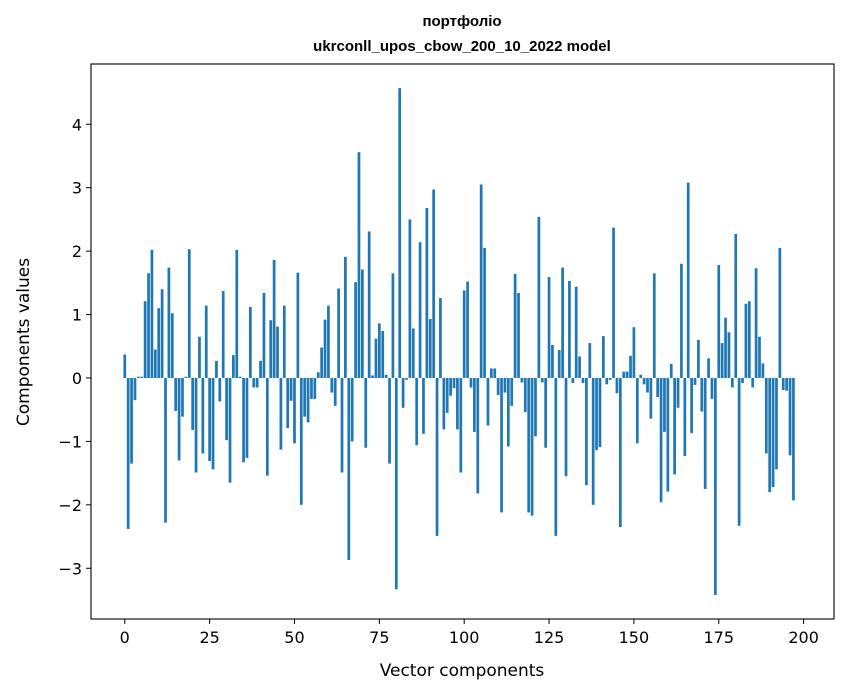 This screenshot has height=696, width=847. Describe the element at coordinates (77, 188) in the screenshot. I see `y-tick-label: 3` at that location.